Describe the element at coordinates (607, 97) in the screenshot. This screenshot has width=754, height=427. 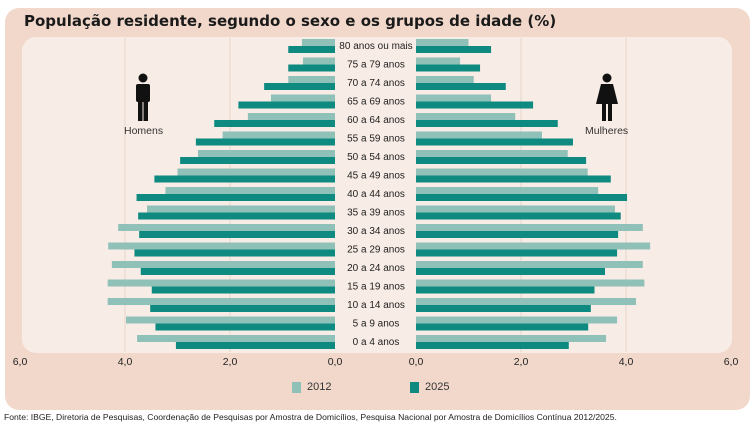
I see `woman-icon` at that location.